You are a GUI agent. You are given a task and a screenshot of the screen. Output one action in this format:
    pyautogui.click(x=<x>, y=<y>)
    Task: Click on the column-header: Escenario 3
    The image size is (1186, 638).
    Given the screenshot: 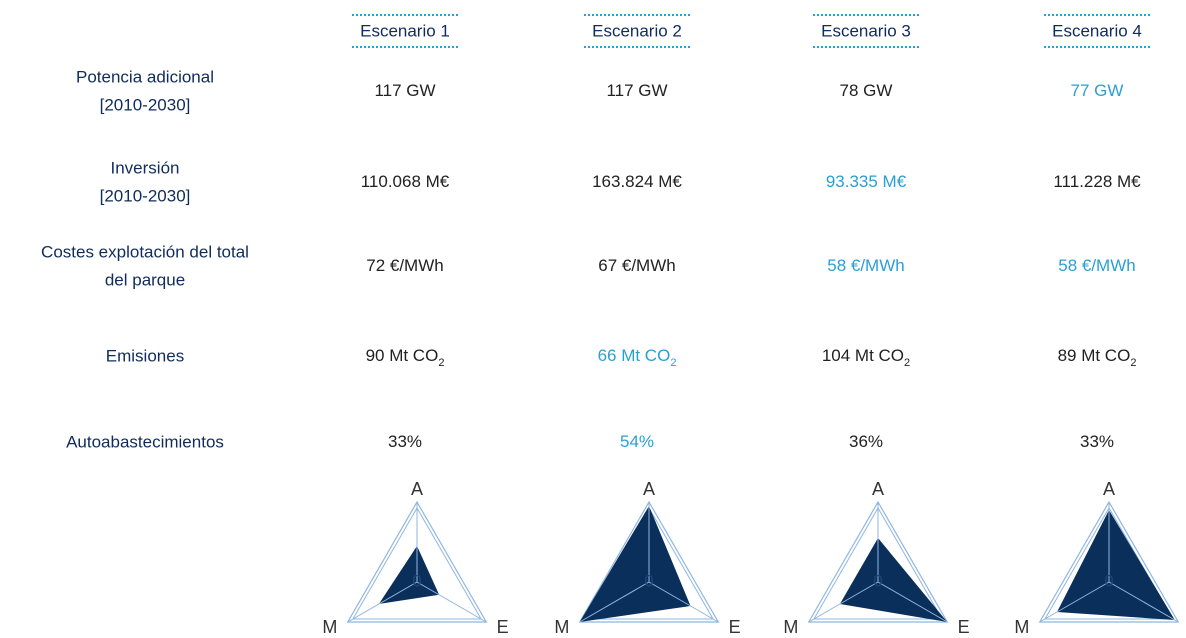 What is the action you would take?
    pyautogui.click(x=866, y=30)
    